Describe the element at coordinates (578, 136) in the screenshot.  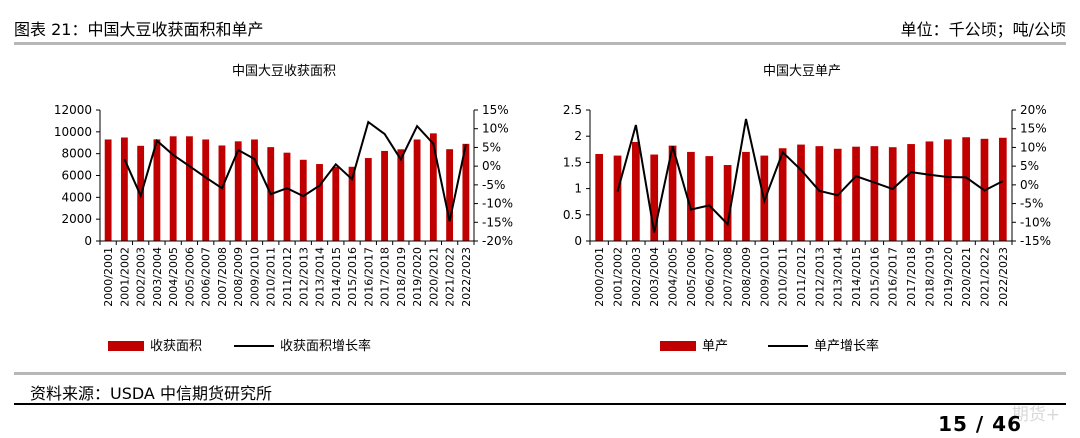
I see `y-tick-label: 2` at that location.